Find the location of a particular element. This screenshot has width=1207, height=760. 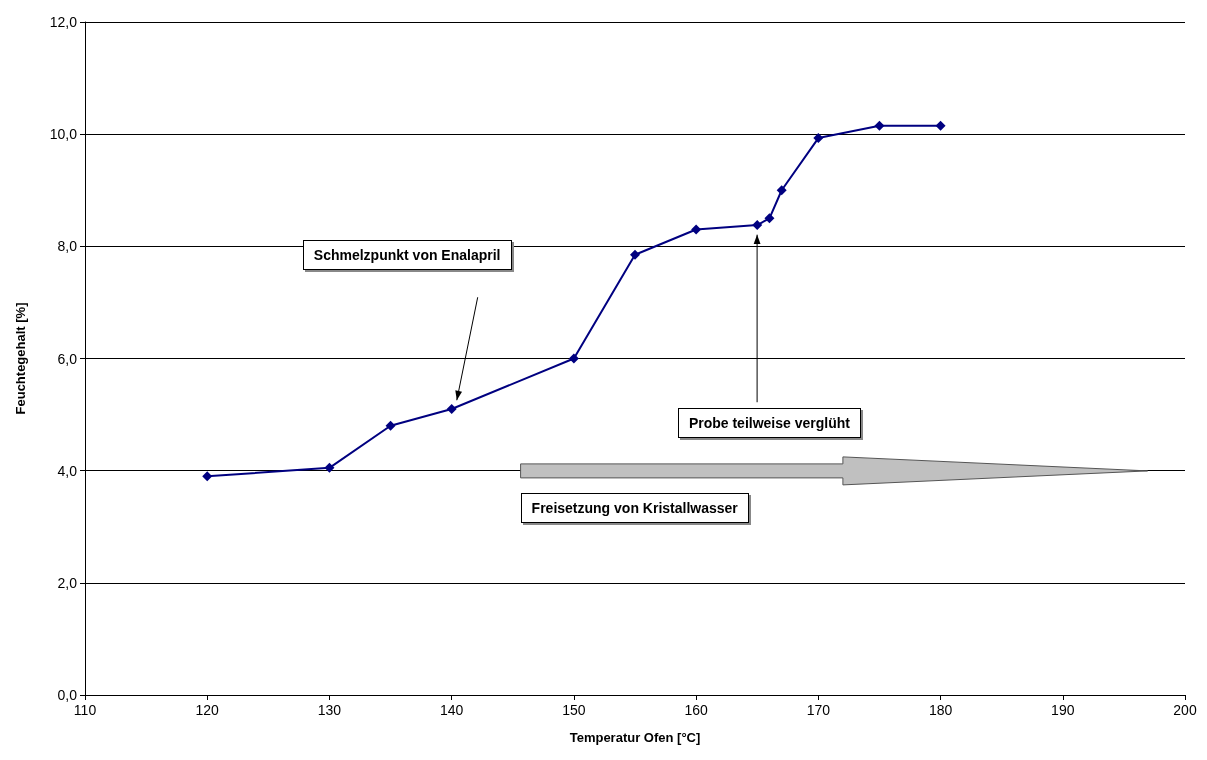

x-tick-label: 140 is located at coordinates (451, 710).